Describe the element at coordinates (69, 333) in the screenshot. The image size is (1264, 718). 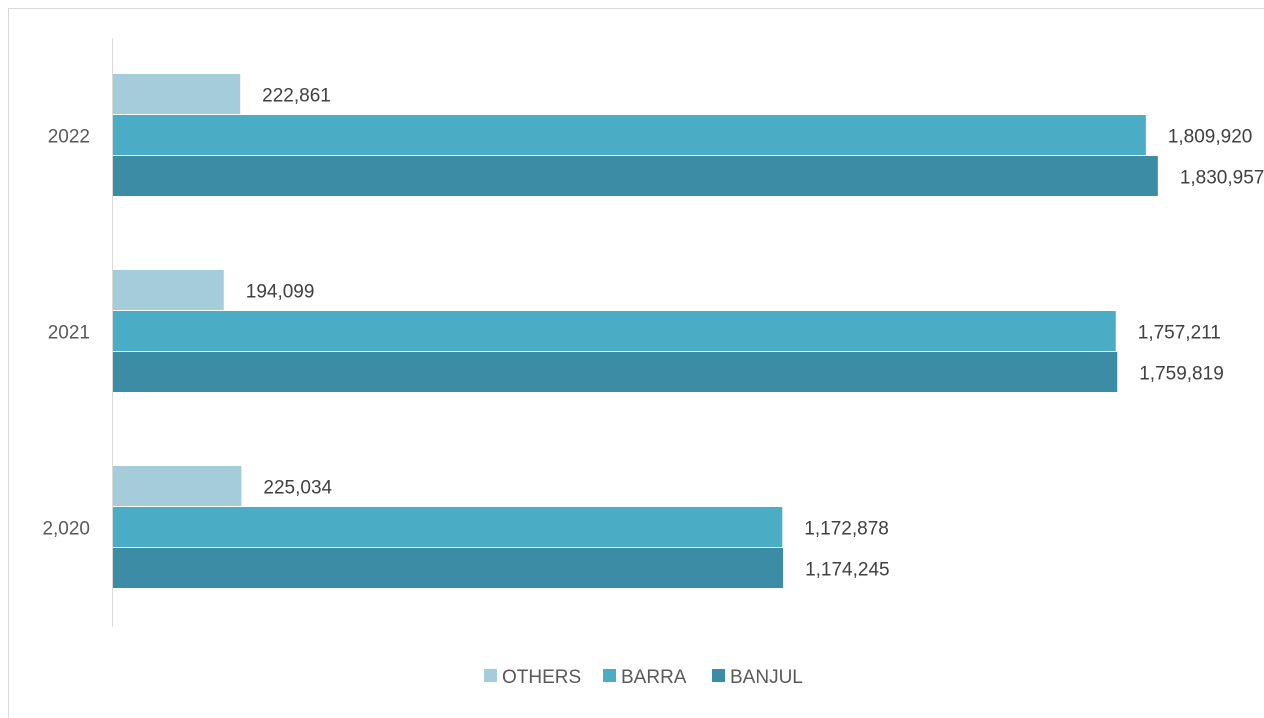
I see `category-label: 2021` at that location.